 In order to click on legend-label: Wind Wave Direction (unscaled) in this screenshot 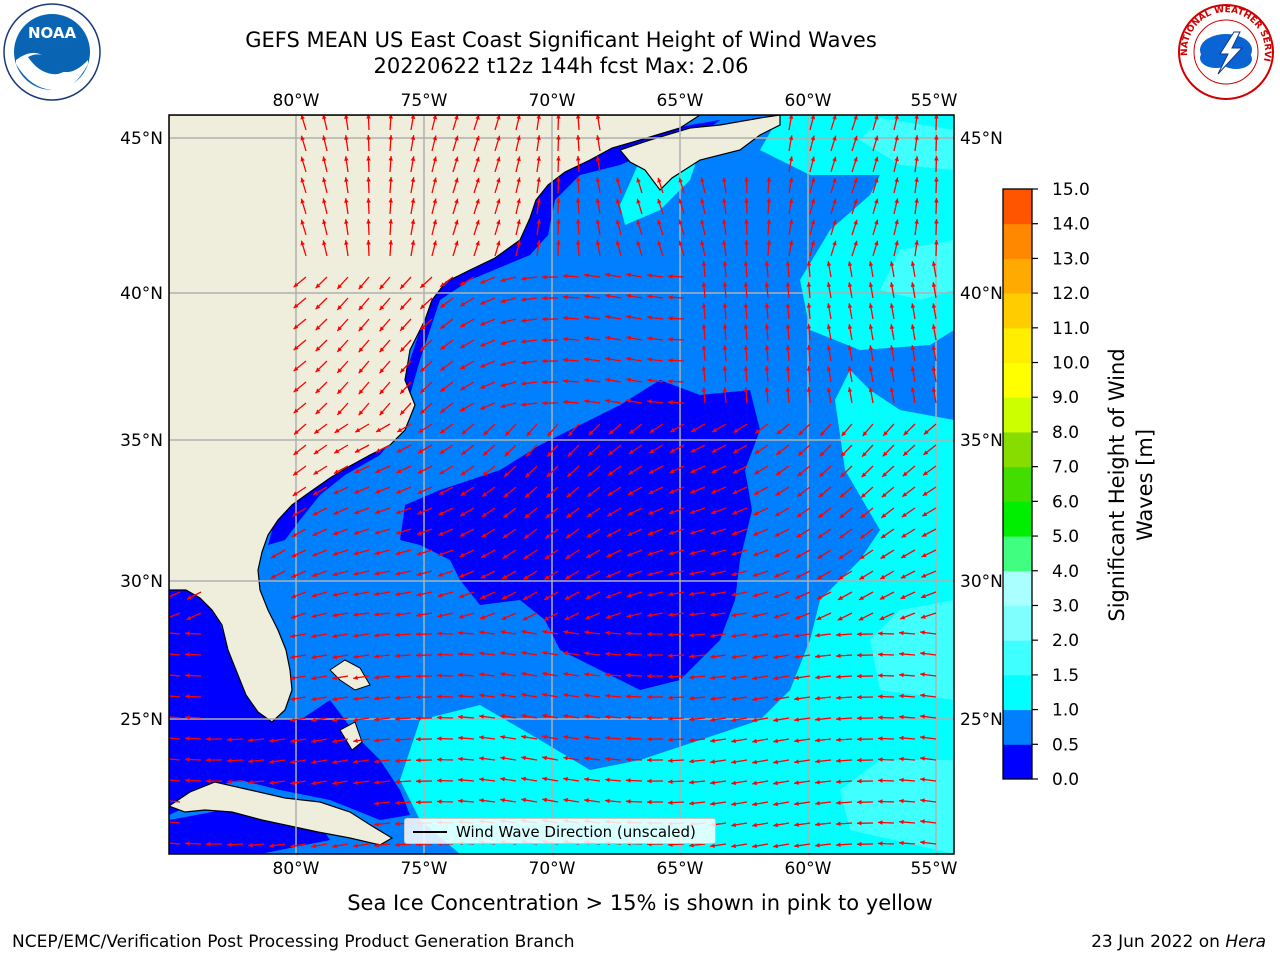, I will do `click(576, 832)`.